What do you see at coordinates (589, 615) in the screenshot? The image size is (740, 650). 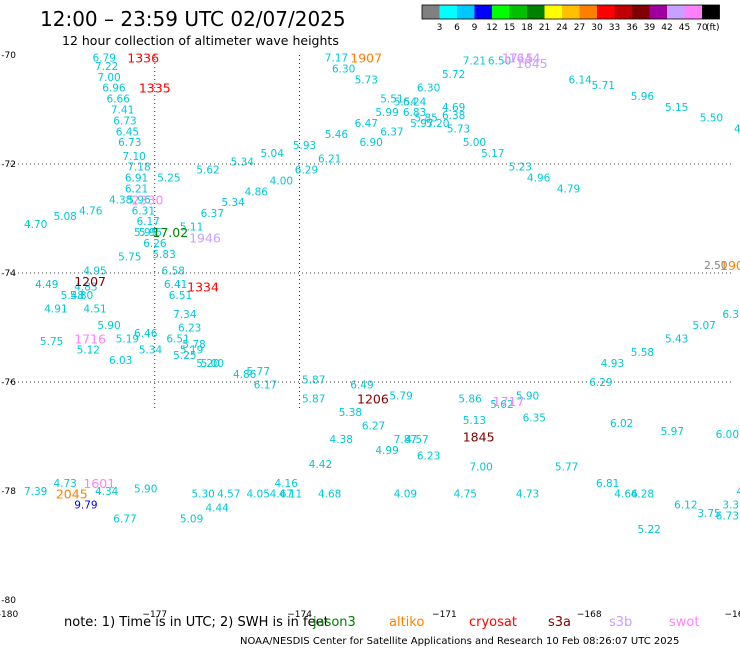 I see `x-tick-label: −168` at bounding box center [589, 615].